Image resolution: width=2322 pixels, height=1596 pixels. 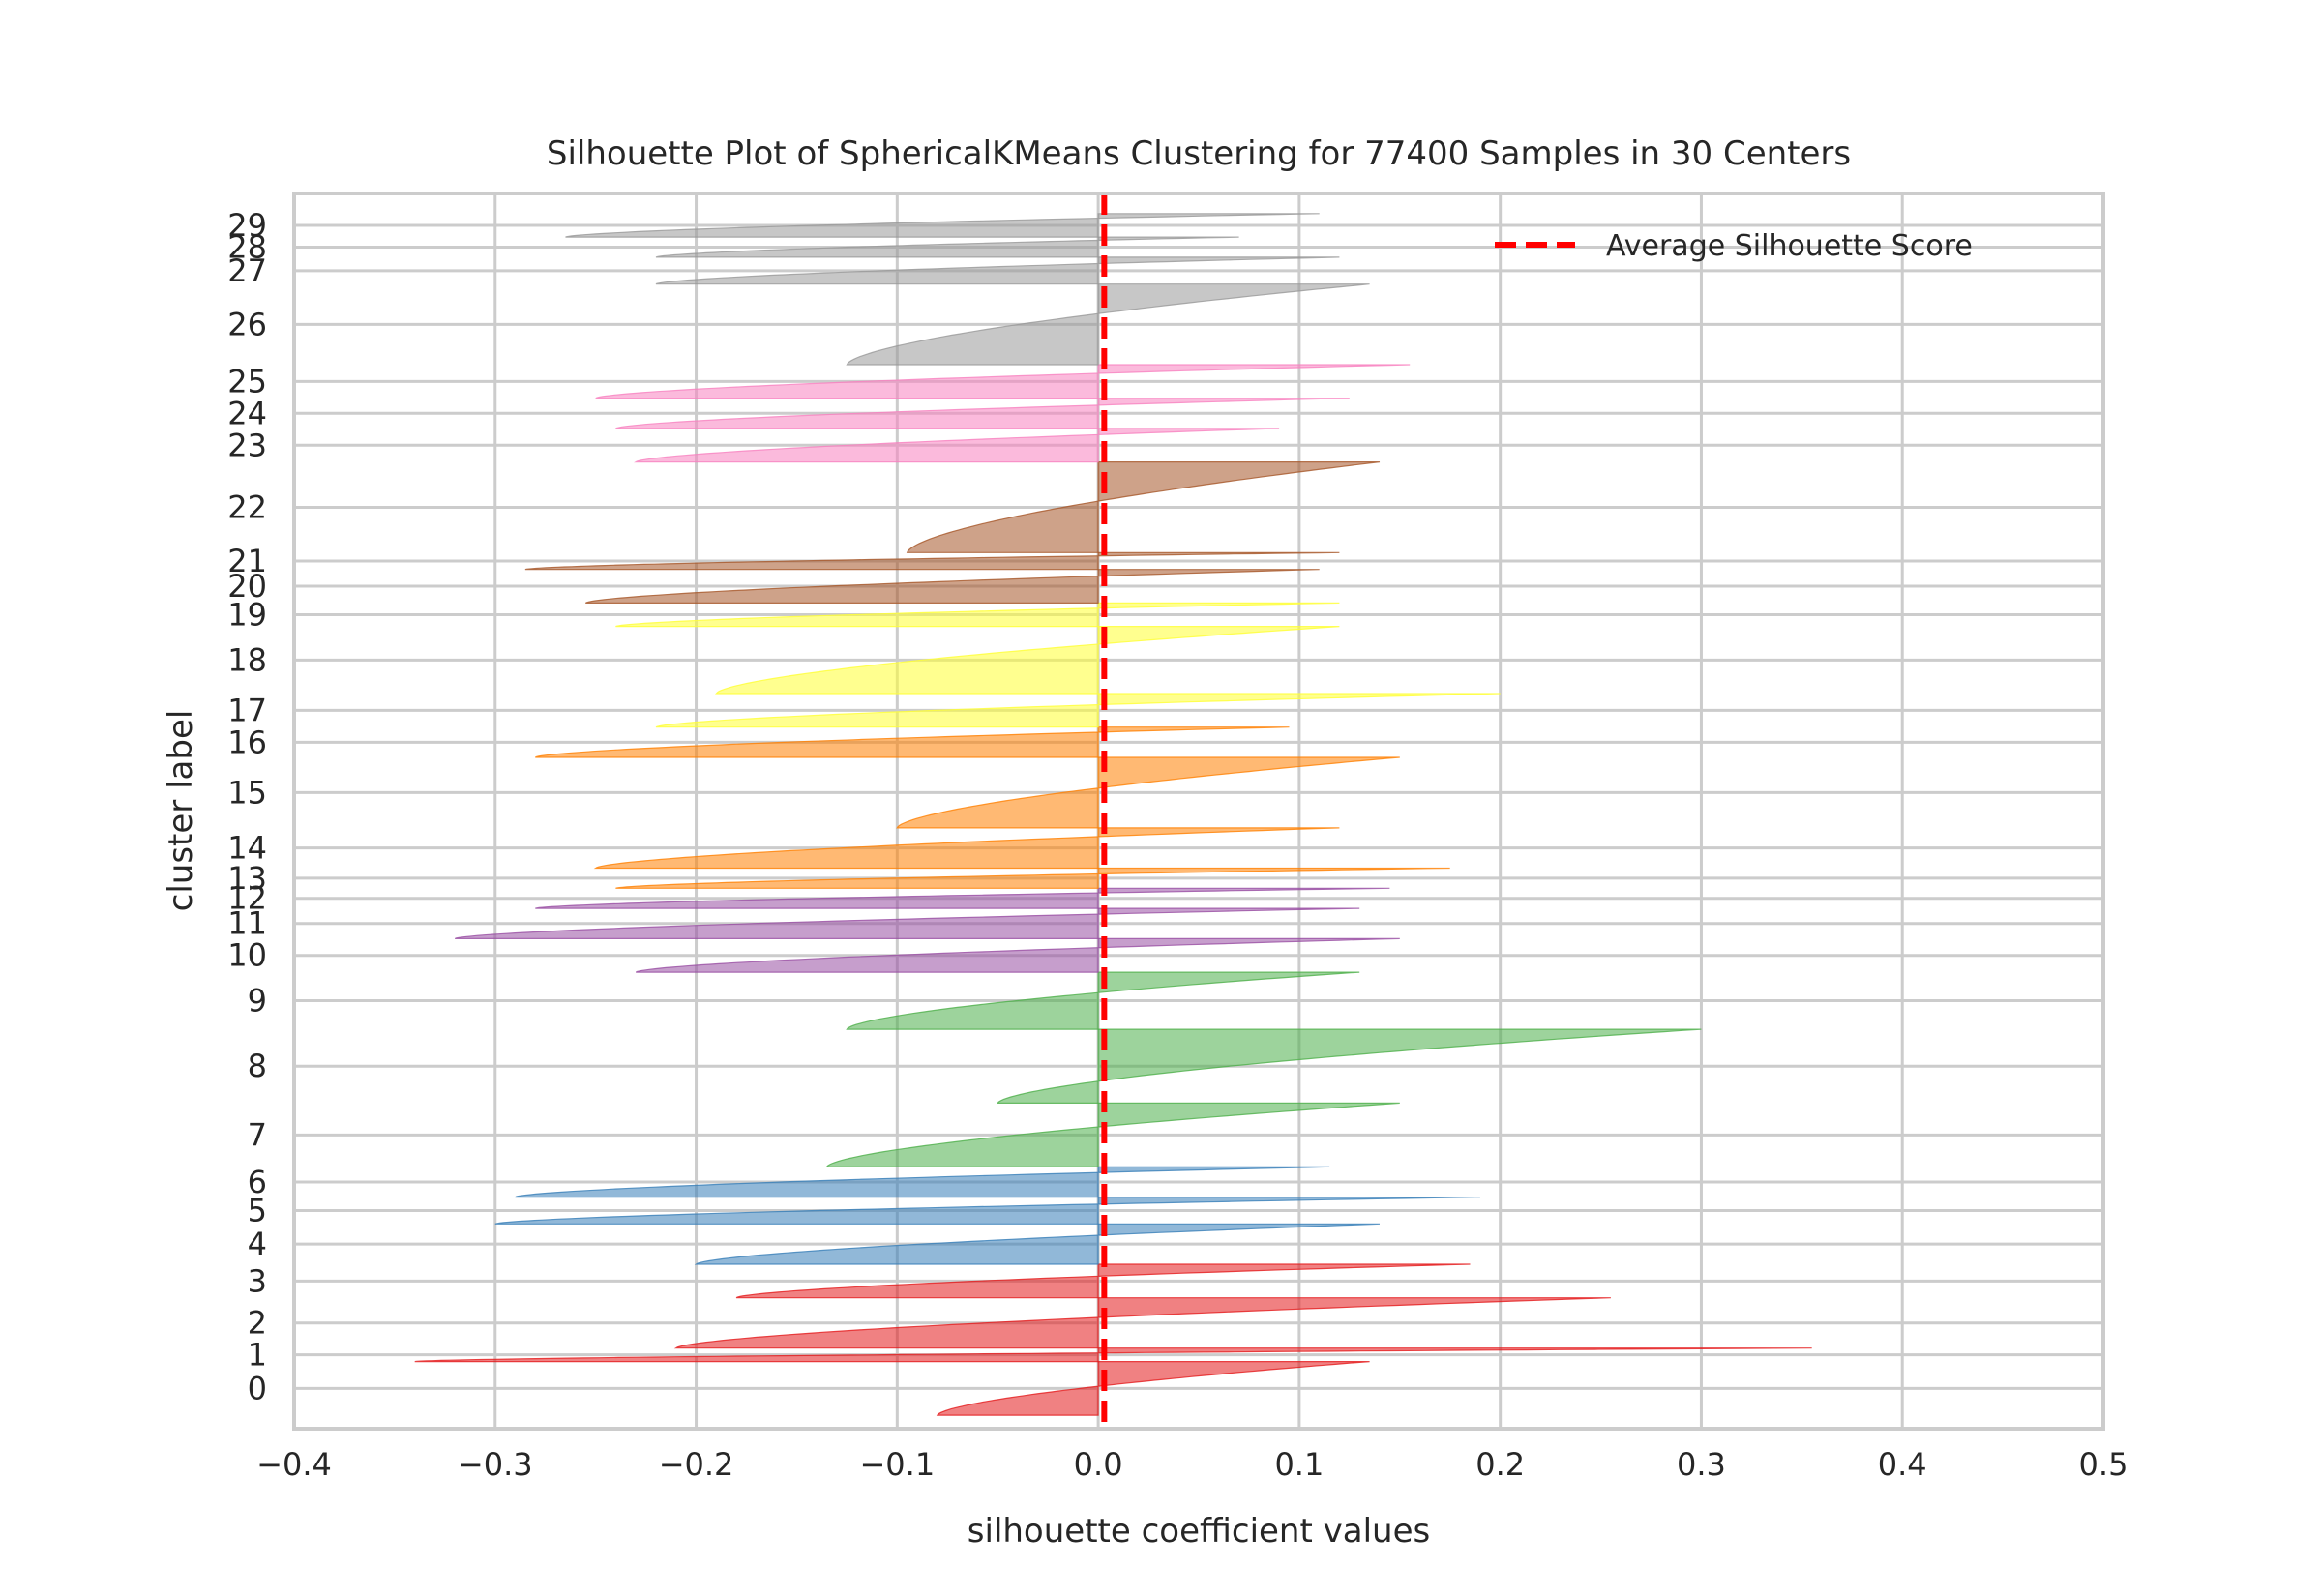 I want to click on y-tick-label: 14, so click(x=247, y=848).